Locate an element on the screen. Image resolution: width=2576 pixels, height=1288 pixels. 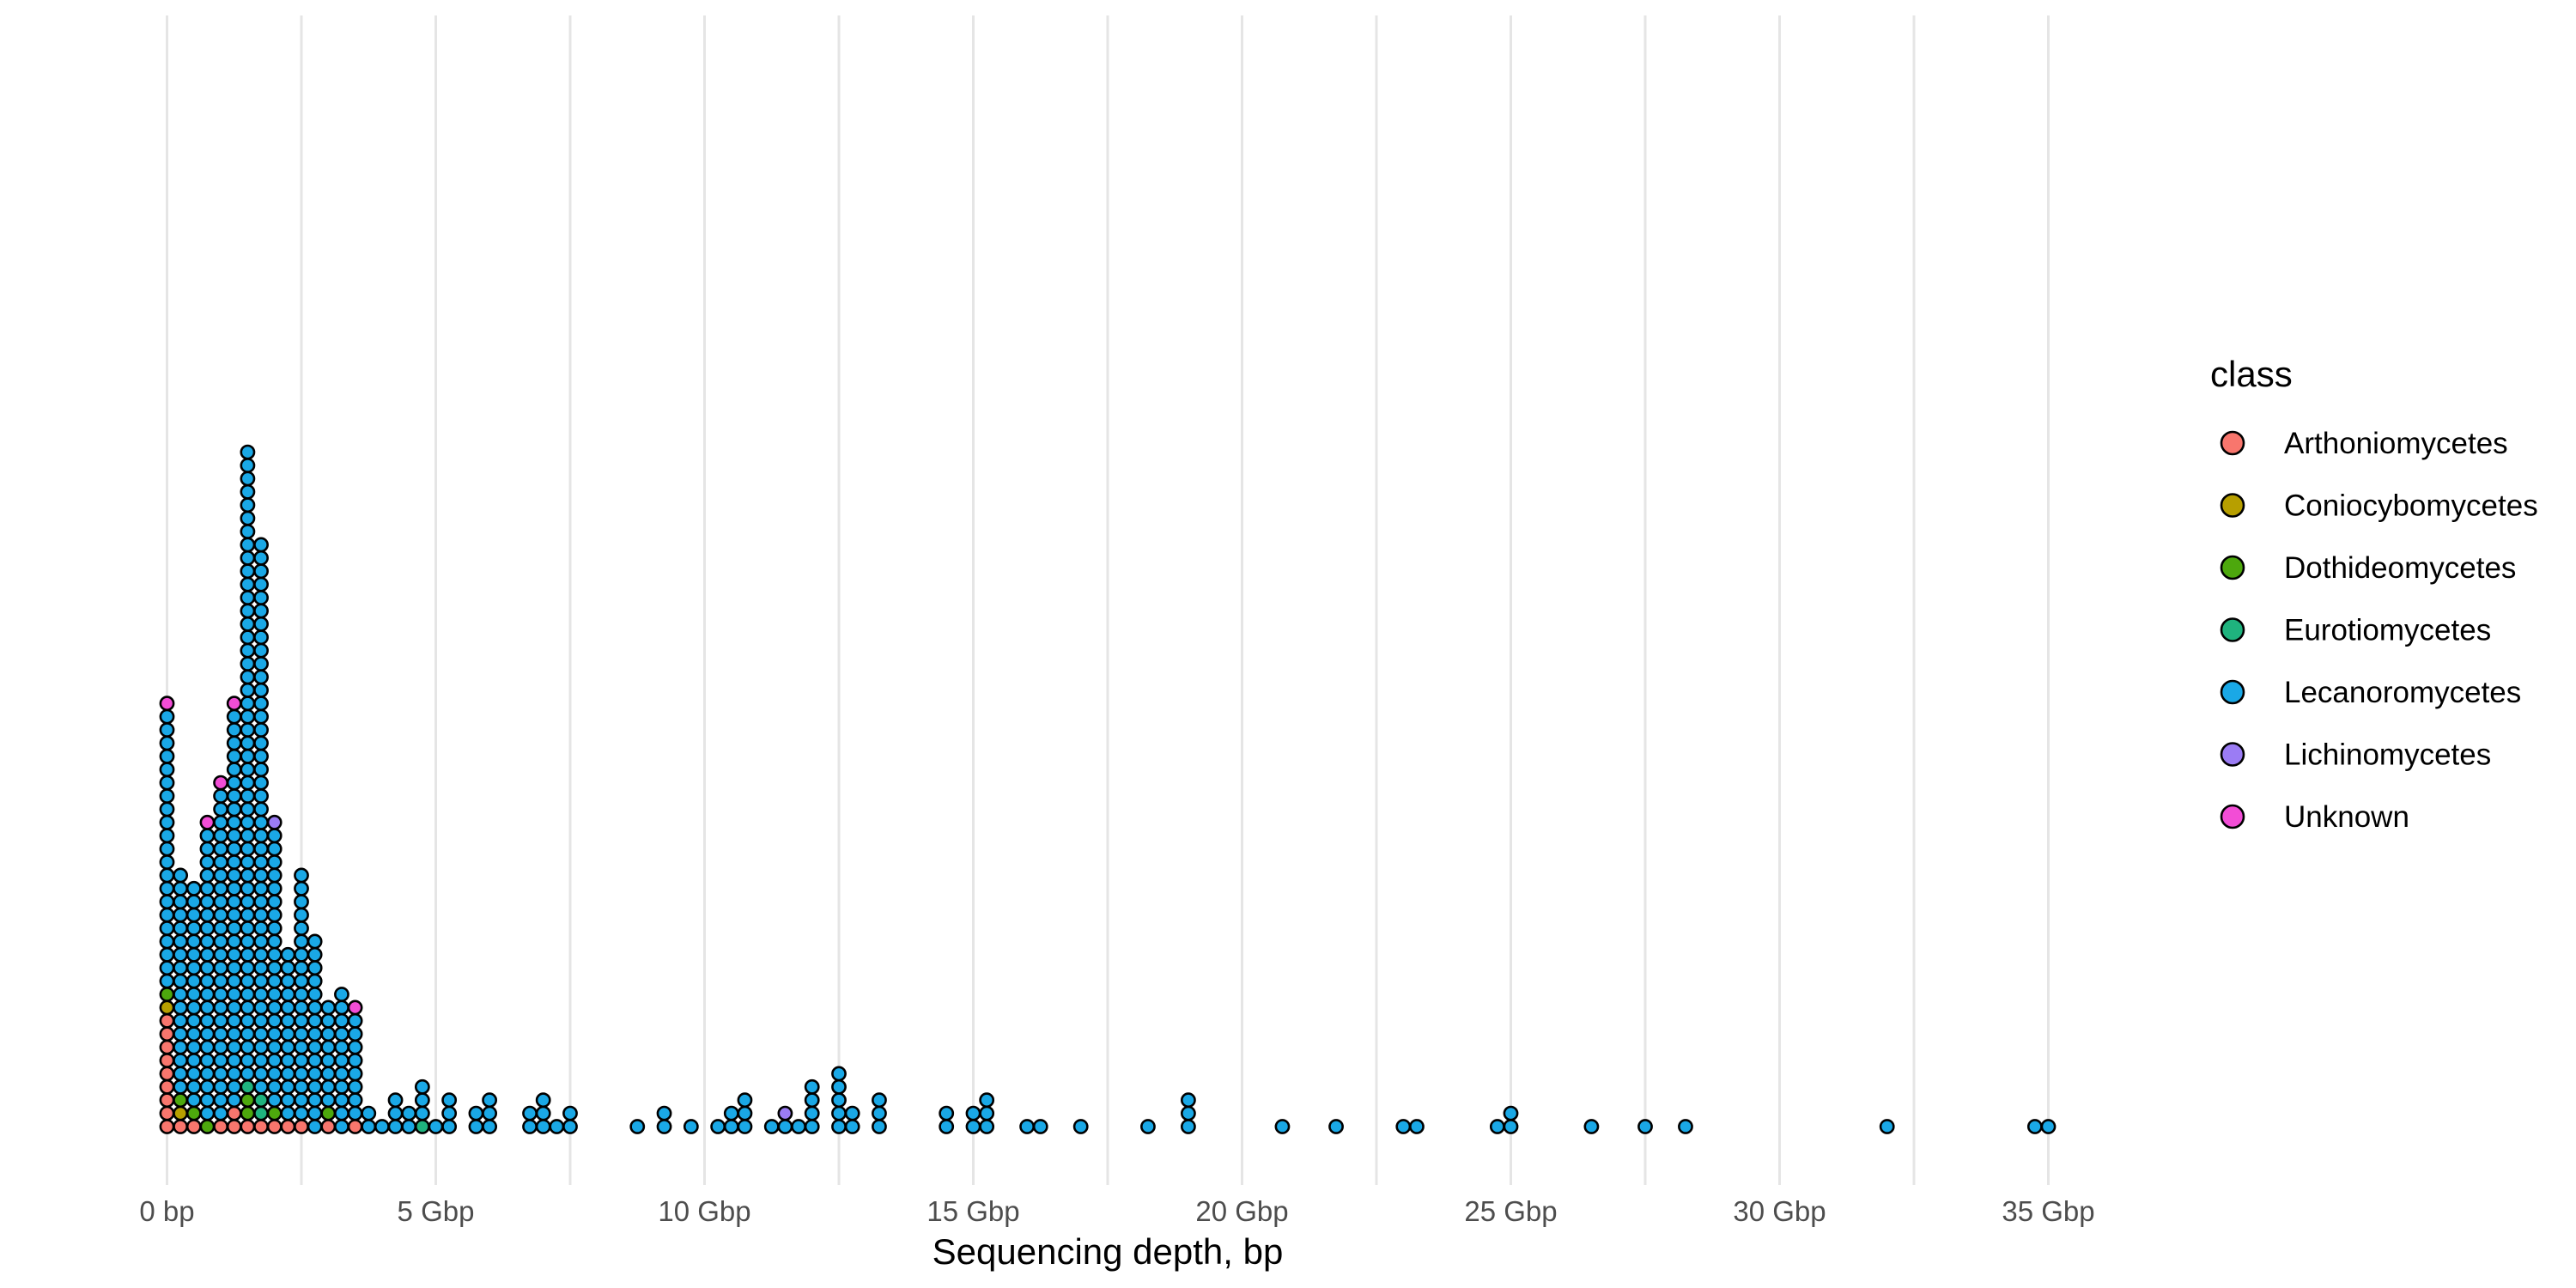
legend-entry: Lichinomycetes is located at coordinates (2355, 755).